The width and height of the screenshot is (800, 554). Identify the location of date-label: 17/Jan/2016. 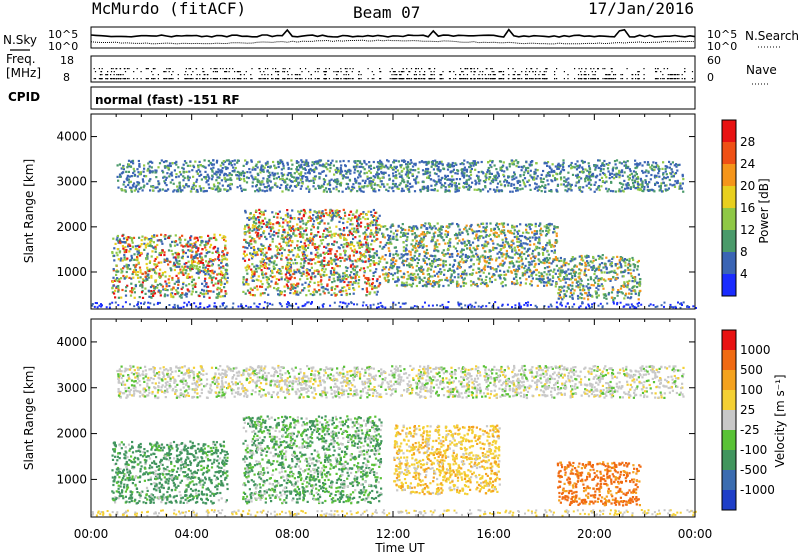
(641, 9).